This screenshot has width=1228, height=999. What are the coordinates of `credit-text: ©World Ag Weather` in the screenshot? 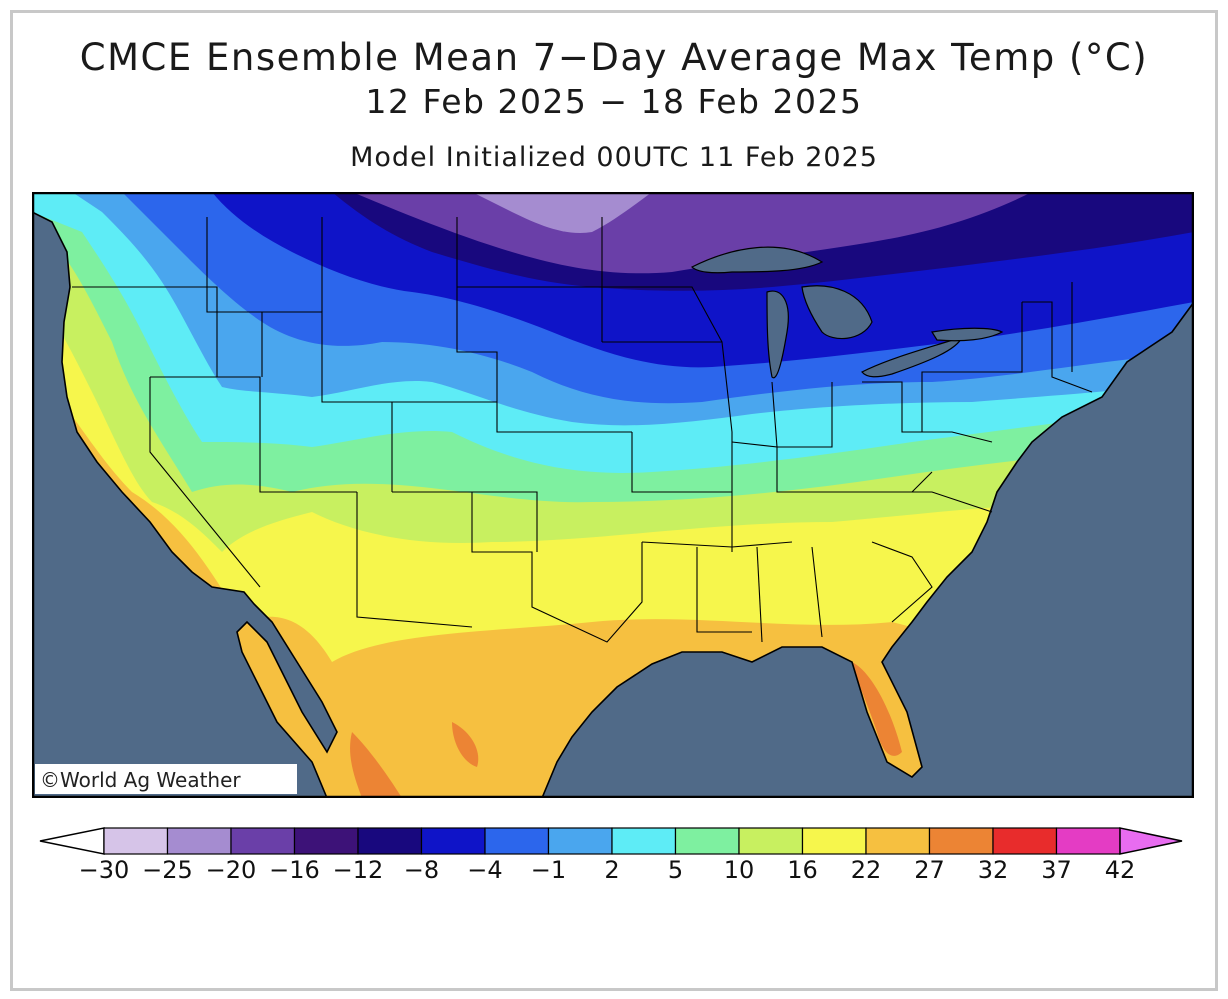 It's located at (140, 780).